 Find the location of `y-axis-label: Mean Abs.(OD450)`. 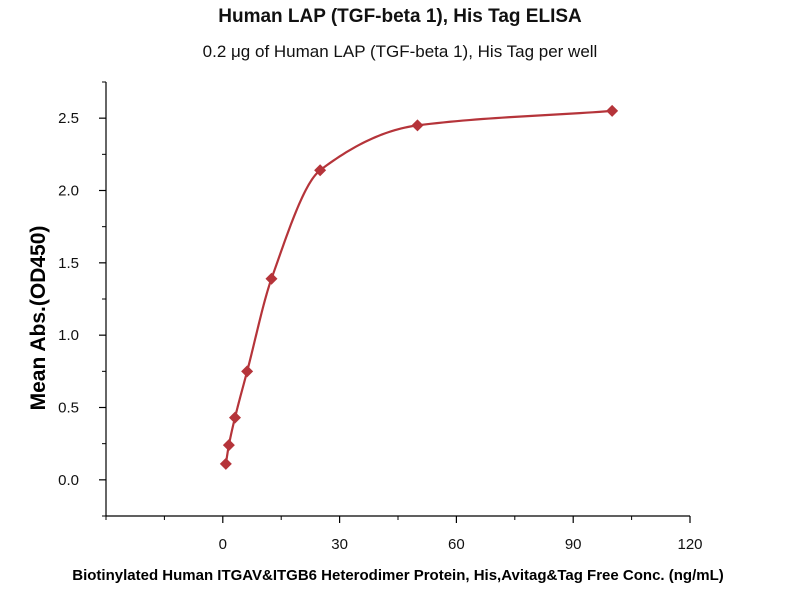

y-axis-label: Mean Abs.(OD450) is located at coordinates (38, 318).